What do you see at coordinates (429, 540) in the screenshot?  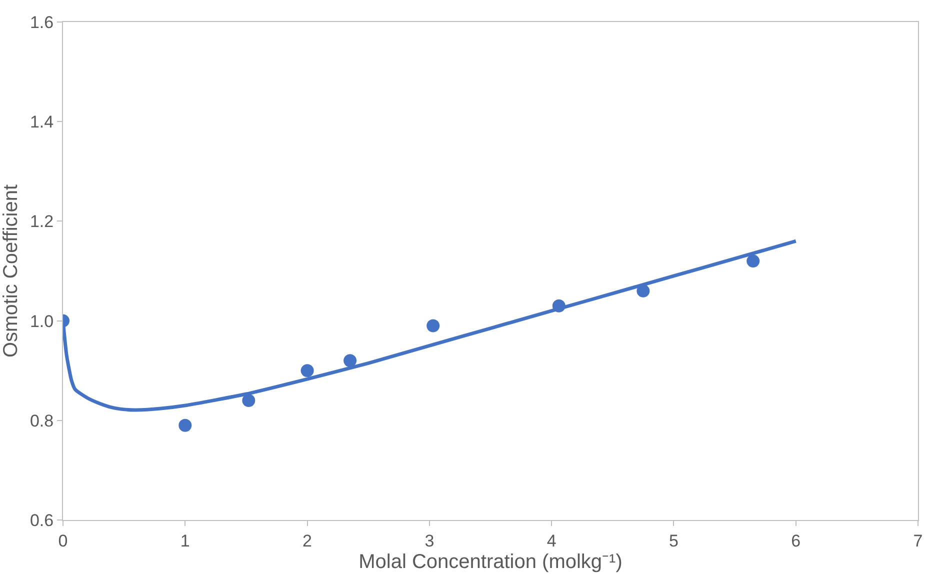 I see `x-tick-label: 3` at bounding box center [429, 540].